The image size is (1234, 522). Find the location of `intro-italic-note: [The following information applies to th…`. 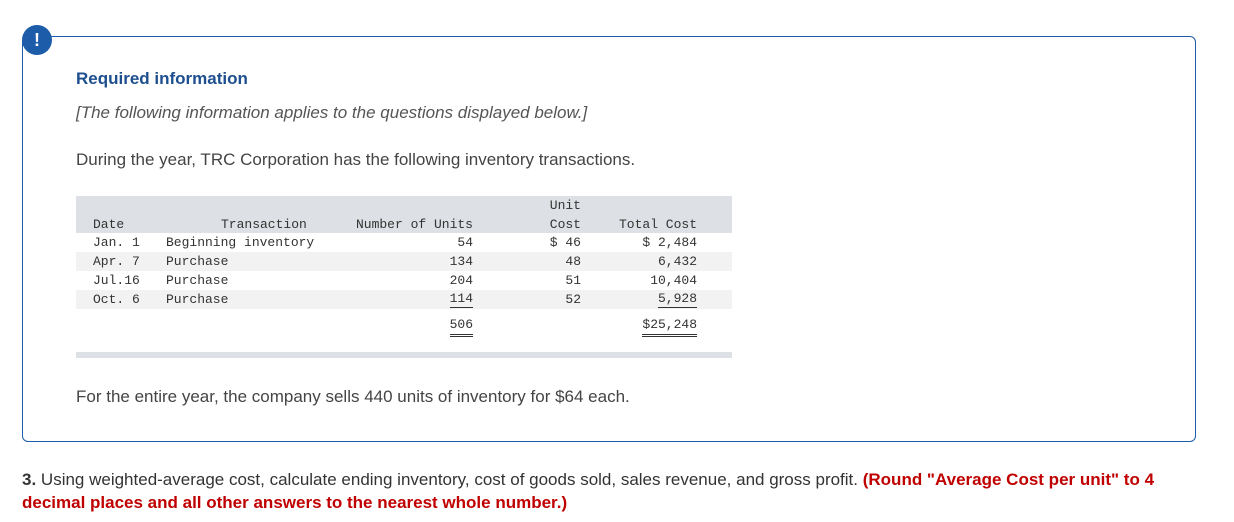

intro-italic-note: [The following information applies to th… is located at coordinates (332, 112).